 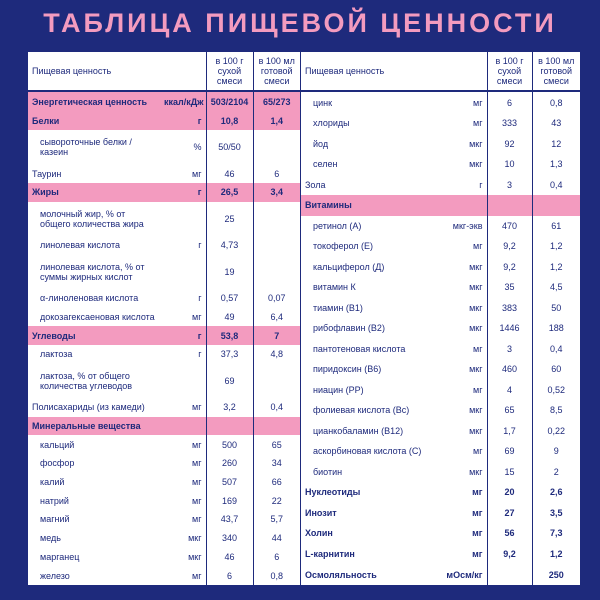 I want to click on row-name: цианкобаламин (В12), so click(x=358, y=430).